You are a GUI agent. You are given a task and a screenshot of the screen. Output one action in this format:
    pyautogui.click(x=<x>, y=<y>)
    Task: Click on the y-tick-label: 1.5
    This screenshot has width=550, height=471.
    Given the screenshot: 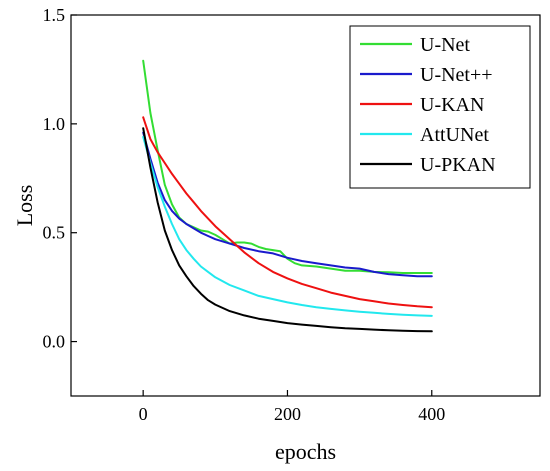 What is the action you would take?
    pyautogui.click(x=54, y=15)
    